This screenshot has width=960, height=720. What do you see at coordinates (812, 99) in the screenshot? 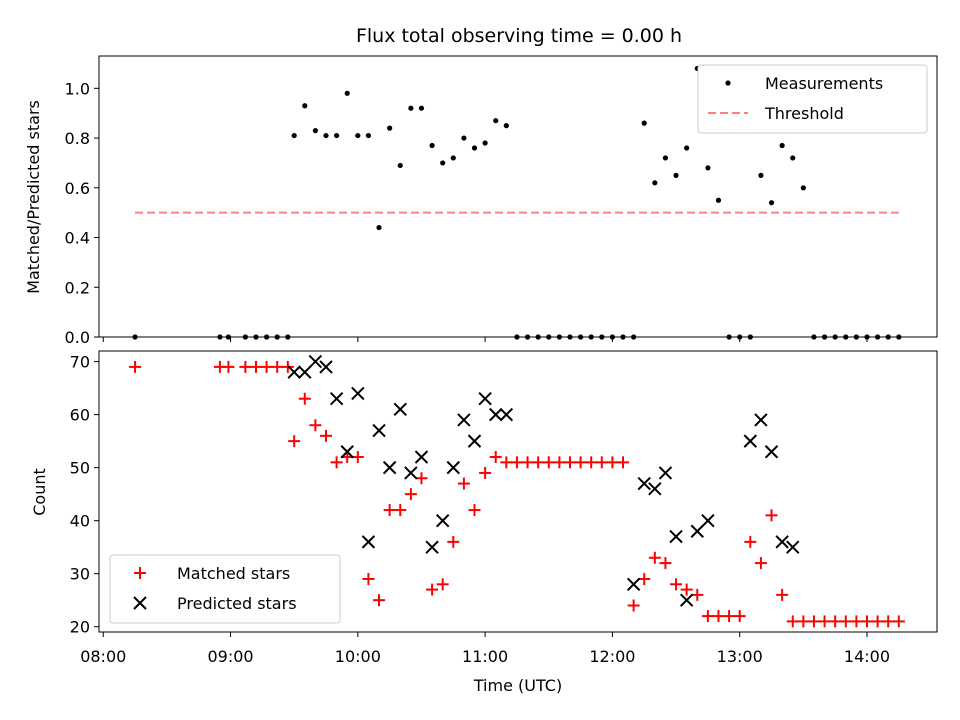
I see `top-legend-box` at bounding box center [812, 99].